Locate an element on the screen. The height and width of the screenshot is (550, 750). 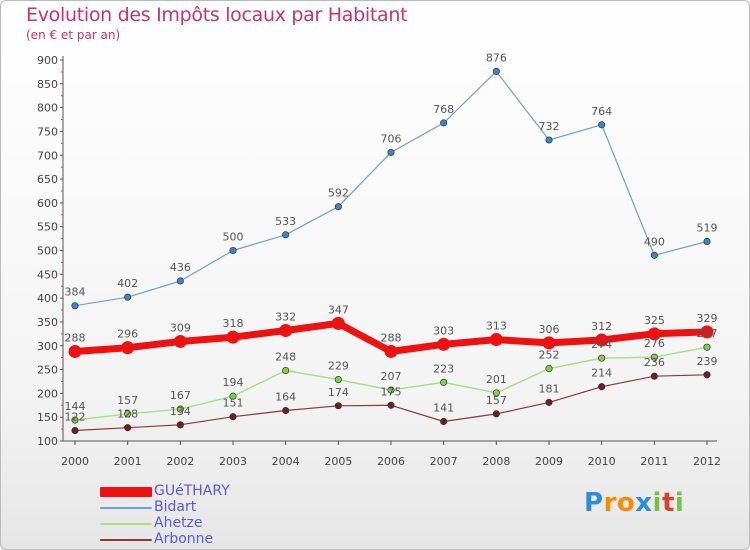
y-tick-label: 550 is located at coordinates (47, 227).